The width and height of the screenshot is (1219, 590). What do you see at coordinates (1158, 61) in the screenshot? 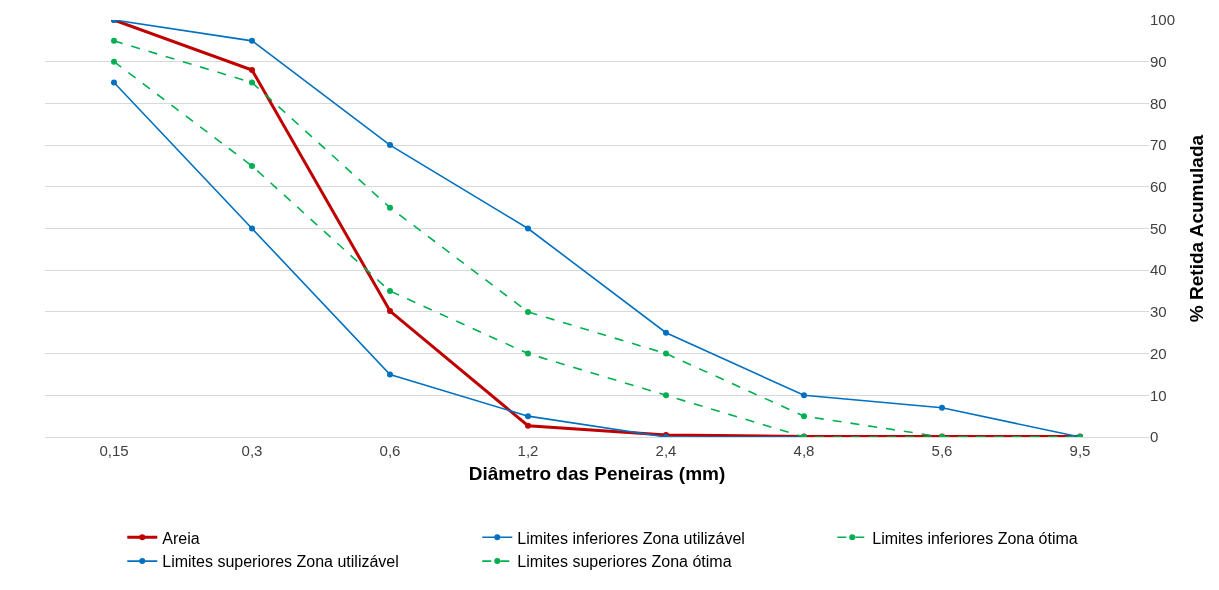
I see `y2-tick-label: 90` at bounding box center [1158, 61].